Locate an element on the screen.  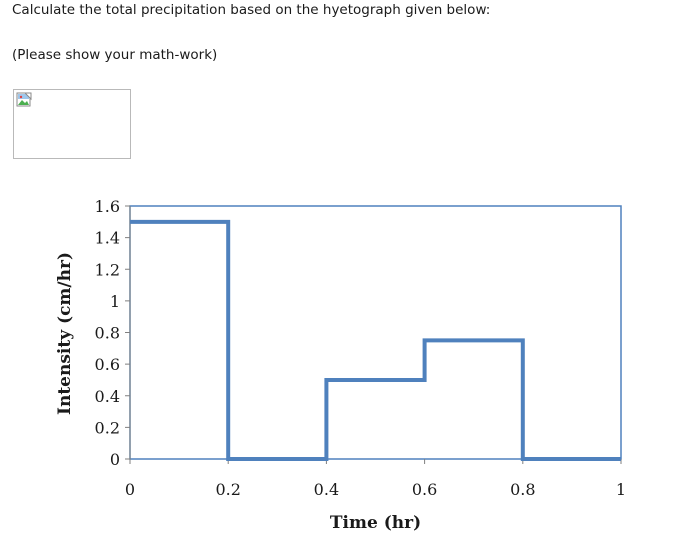
y-tick-label: 0 is located at coordinates (115, 459).